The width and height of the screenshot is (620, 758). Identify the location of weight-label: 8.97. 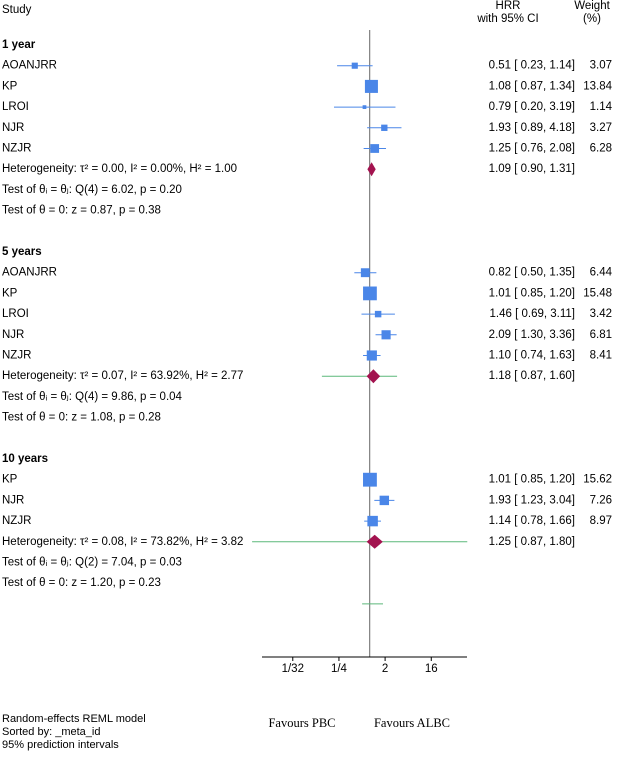
(601, 521).